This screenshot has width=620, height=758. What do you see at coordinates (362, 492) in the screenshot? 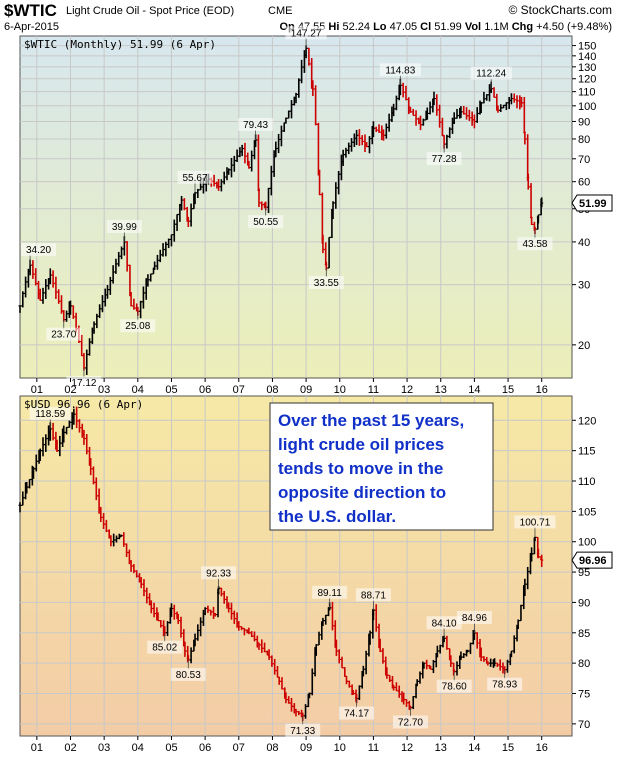
I see `note-line-4: opposite direction to` at bounding box center [362, 492].